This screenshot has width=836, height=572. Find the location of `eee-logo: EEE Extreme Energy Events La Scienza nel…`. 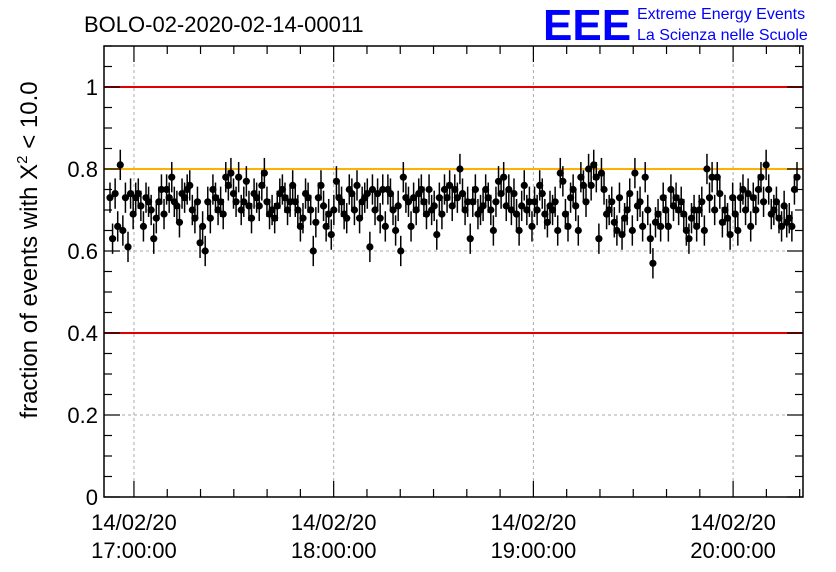

eee-logo: EEE Extreme Energy Events La Scienza nel… is located at coordinates (675, 25).